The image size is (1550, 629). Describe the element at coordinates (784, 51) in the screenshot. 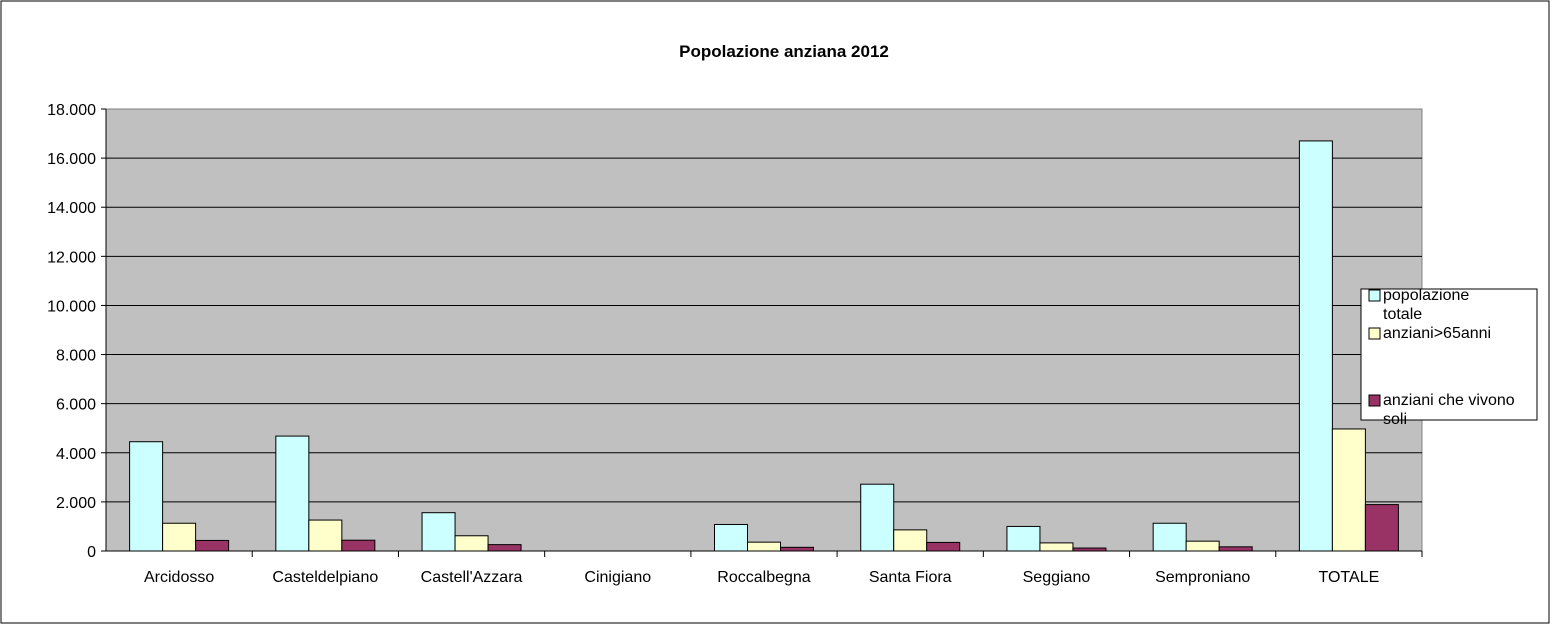

I see `chart-title: Popolazione anziana 2012` at that location.